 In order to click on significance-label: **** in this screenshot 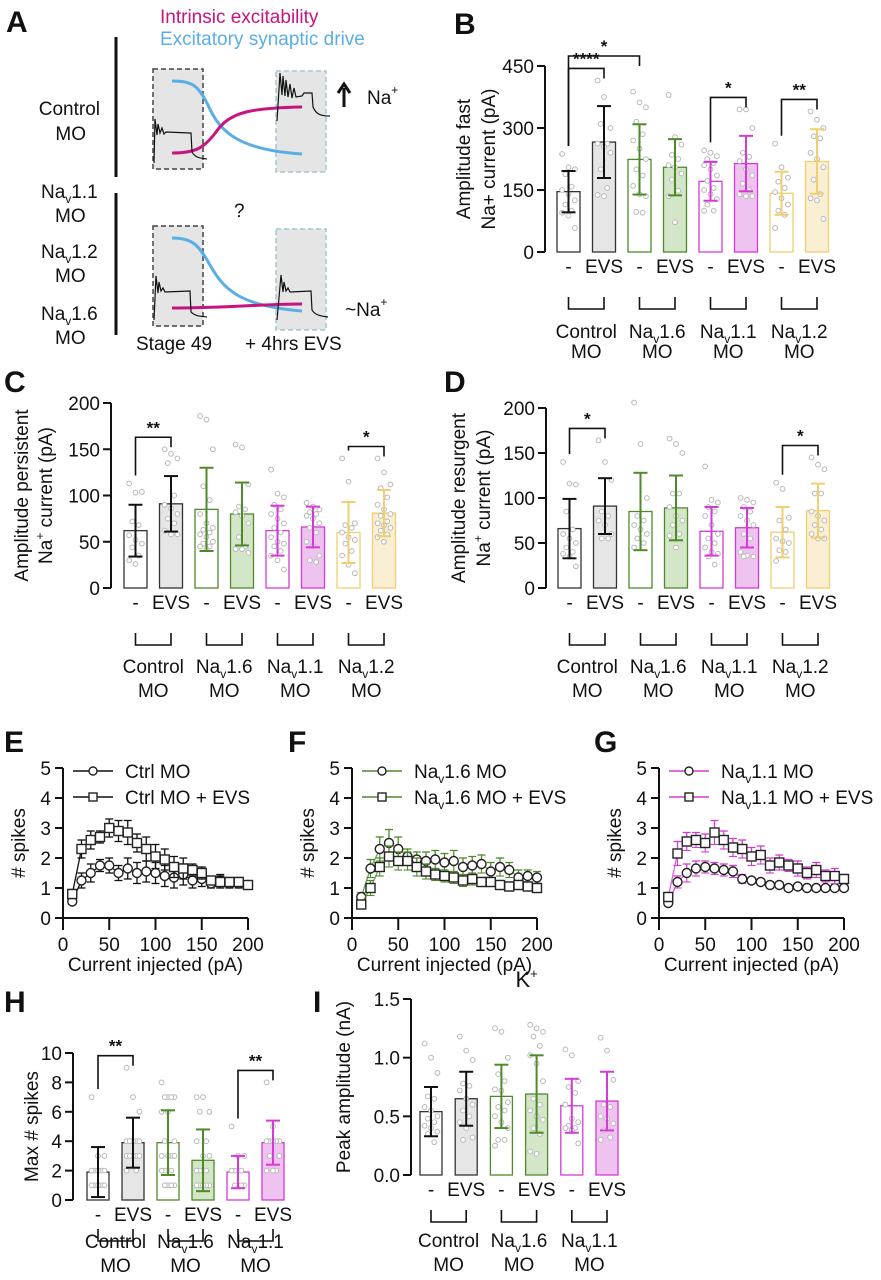, I will do `click(586, 58)`.